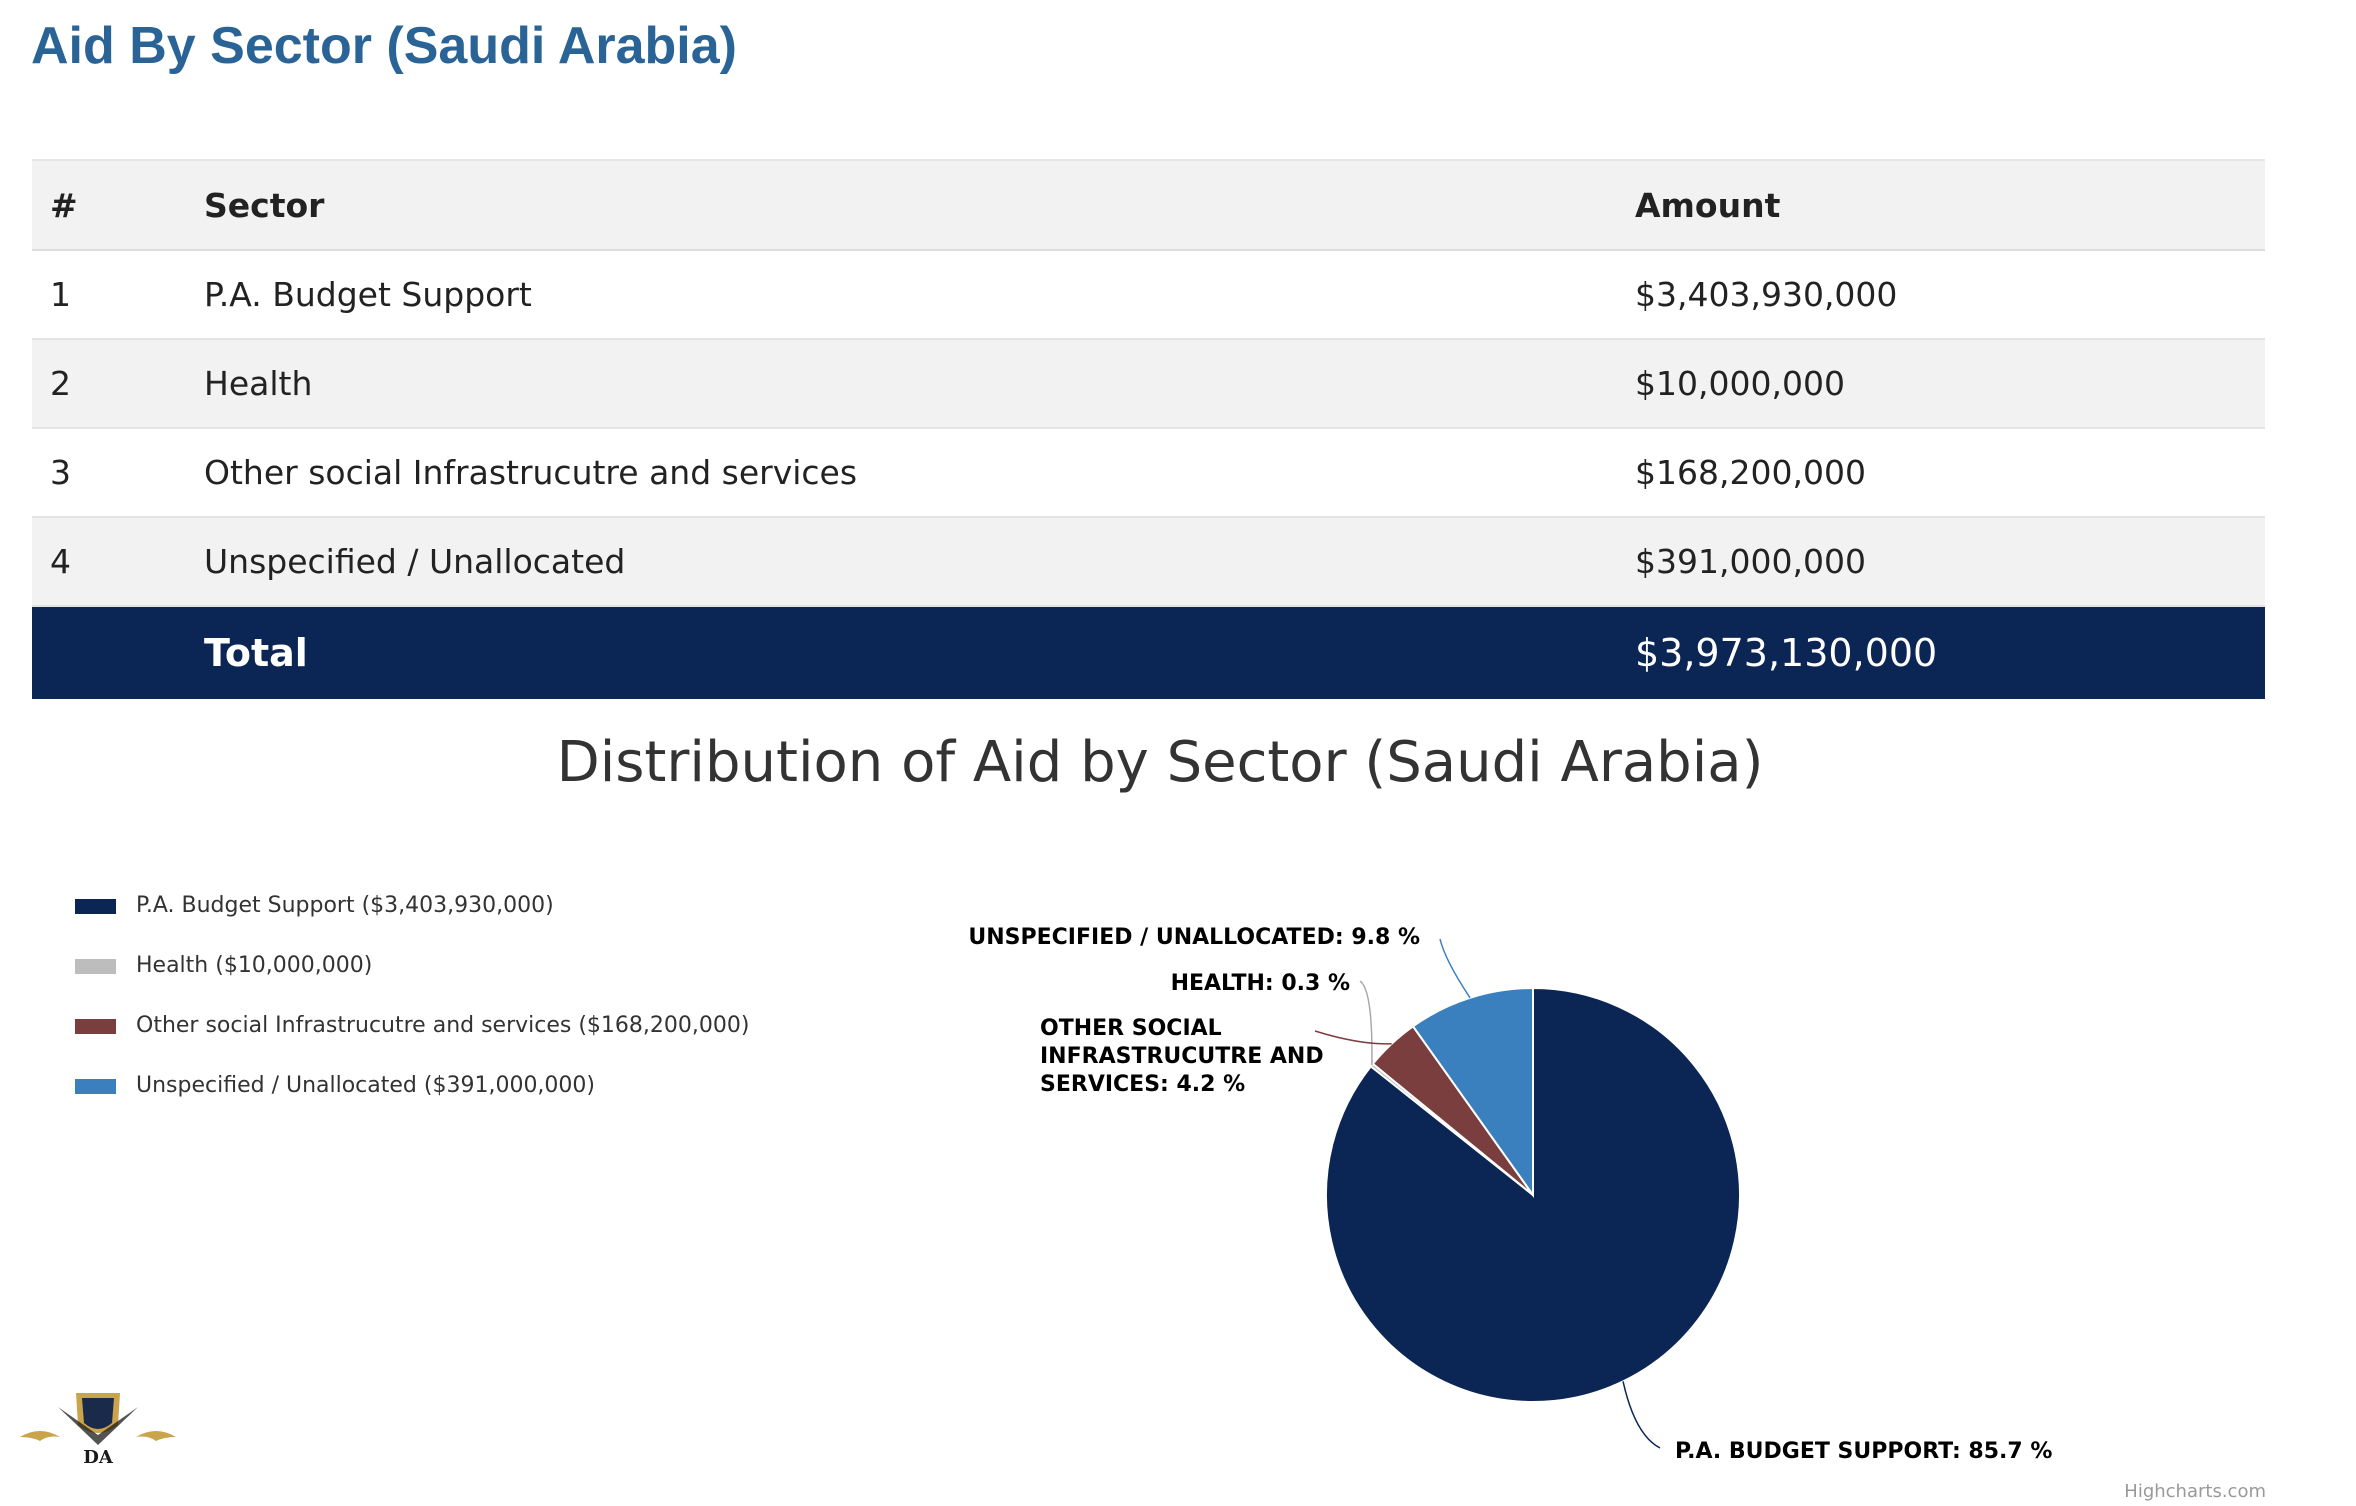  Describe the element at coordinates (384, 46) in the screenshot. I see `page-title: Aid By Sector (Saudi Arabia)` at that location.